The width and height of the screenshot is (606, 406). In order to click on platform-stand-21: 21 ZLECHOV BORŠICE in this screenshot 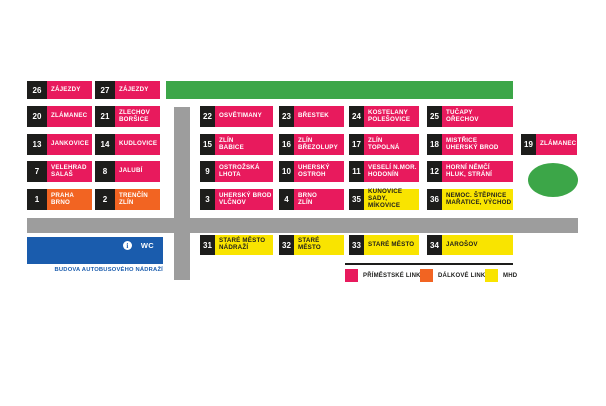, I will do `click(127, 116)`.